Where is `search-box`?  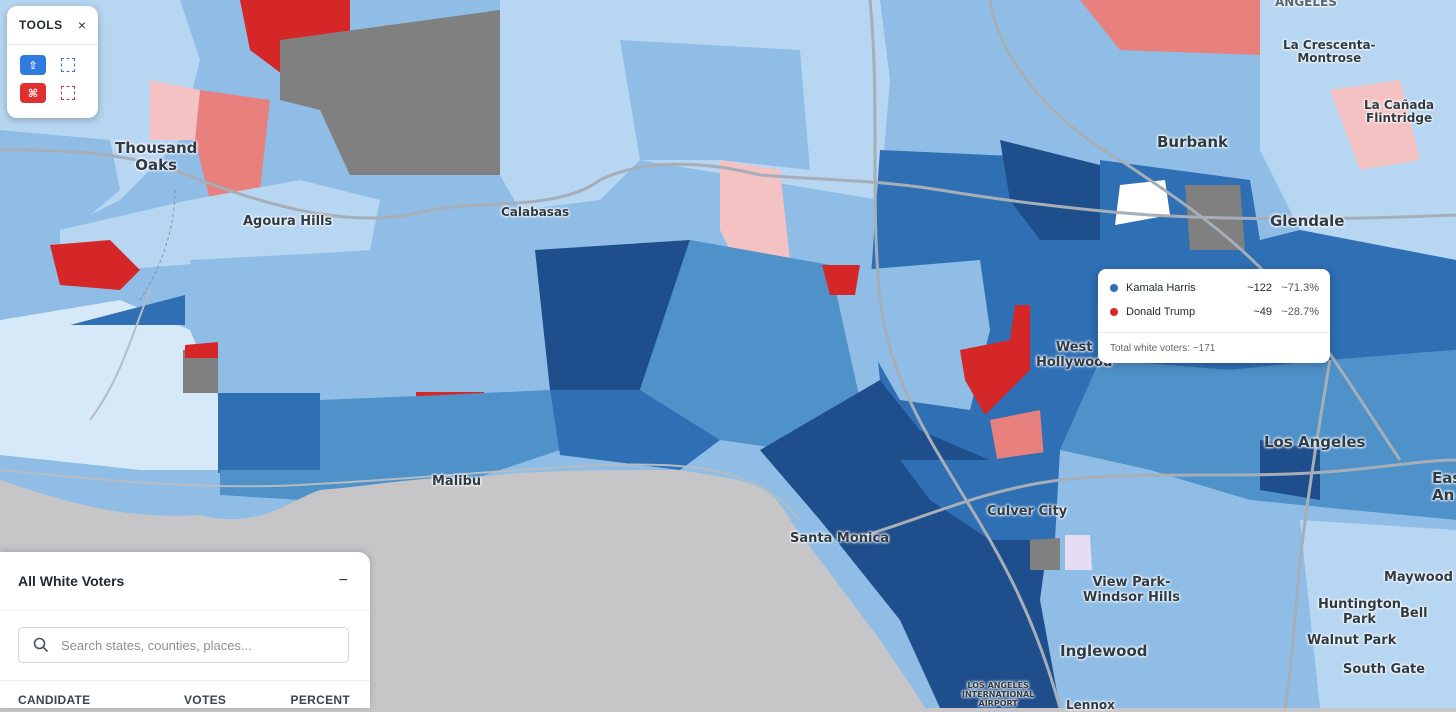
search-box is located at coordinates (183, 645).